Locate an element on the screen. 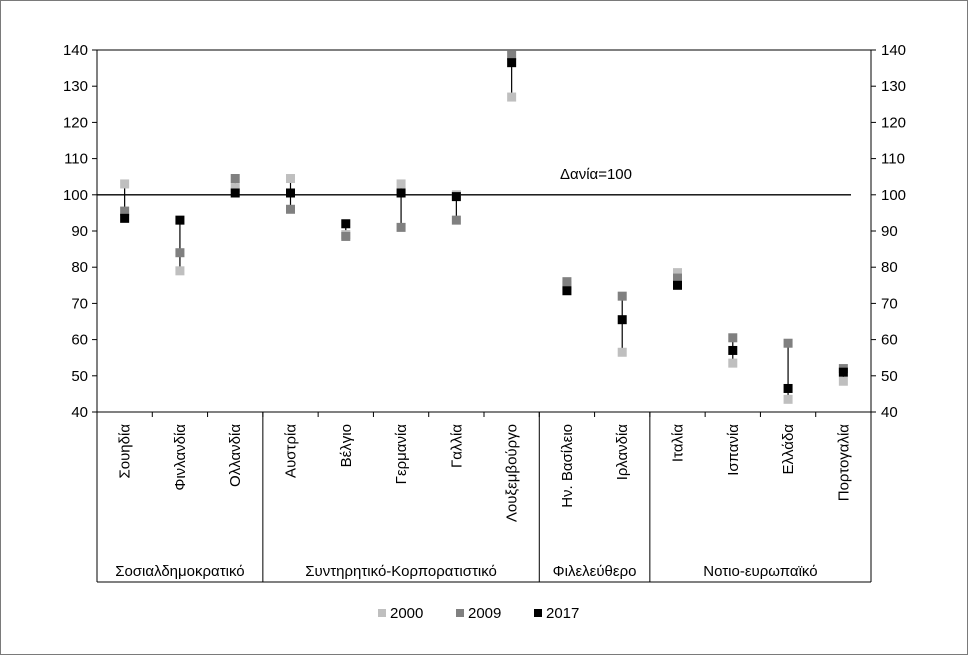 The image size is (968, 655). legend-label-2000: 2000 is located at coordinates (406, 613).